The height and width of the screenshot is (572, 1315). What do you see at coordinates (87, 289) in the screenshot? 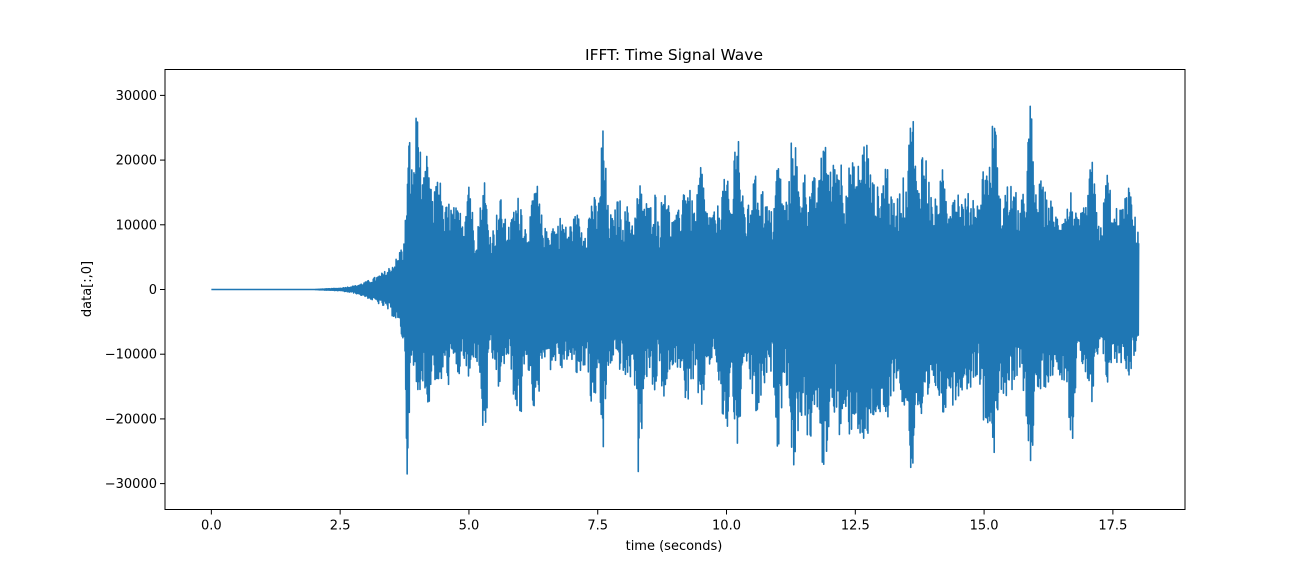
I see `y-axis-label: data[:,0]` at bounding box center [87, 289].